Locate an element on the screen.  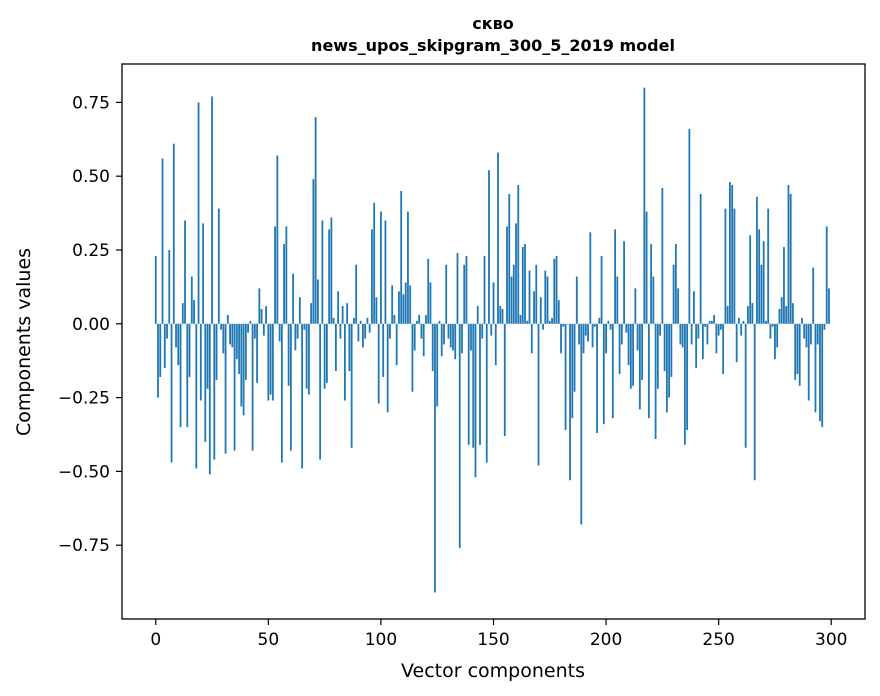
y-tick-label: 0.25 is located at coordinates (91, 251).